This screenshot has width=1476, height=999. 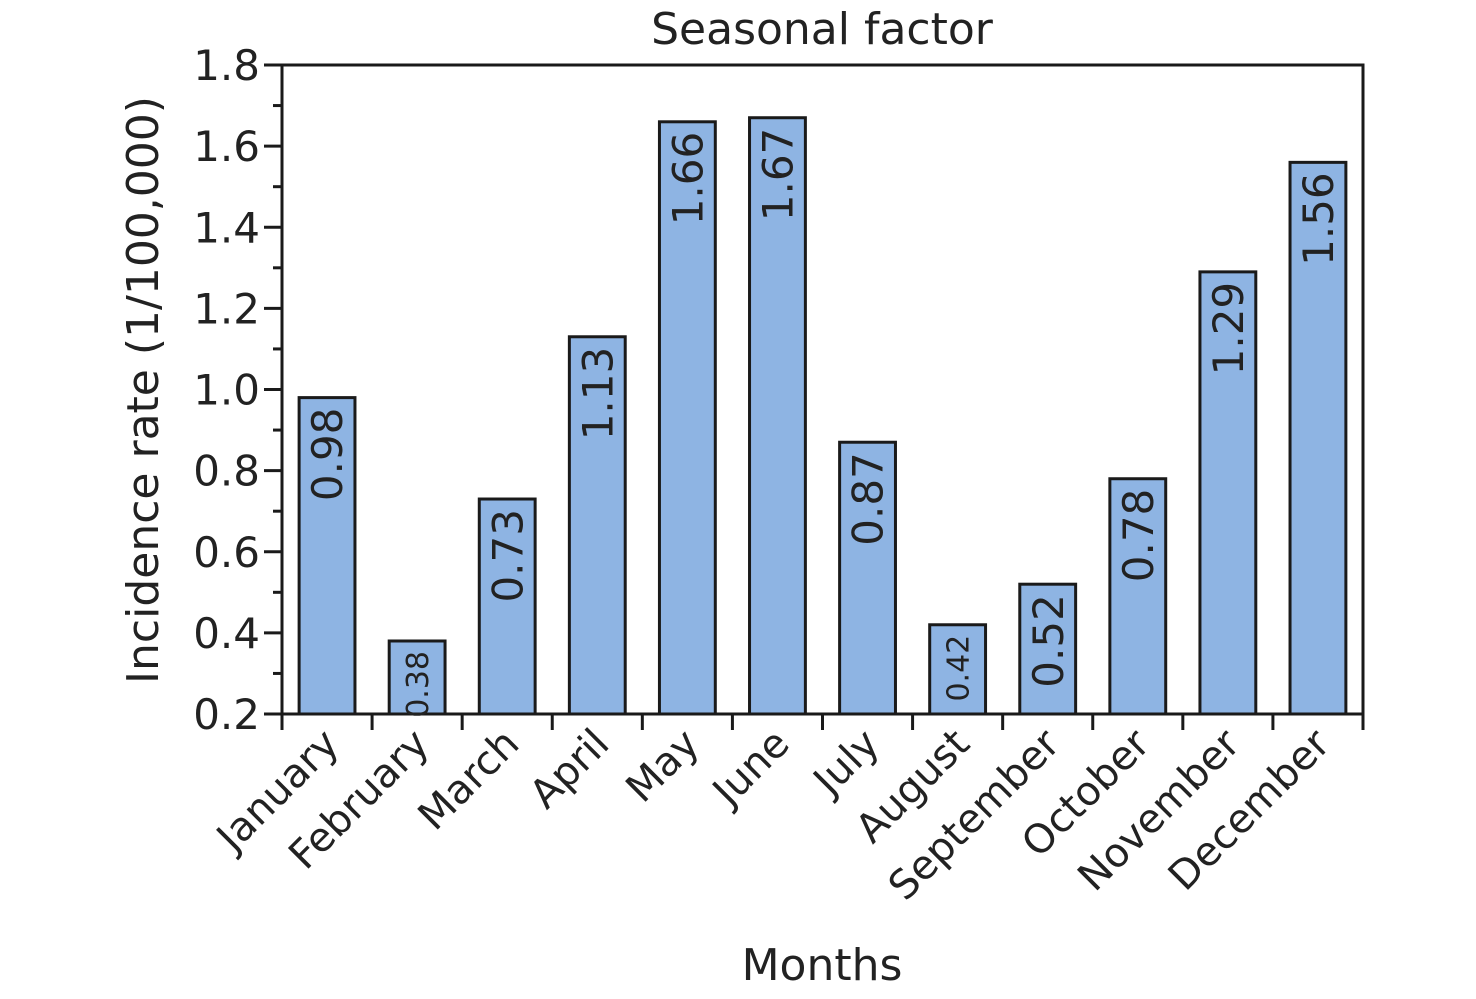 I want to click on x-tick-label: April, so click(x=569, y=769).